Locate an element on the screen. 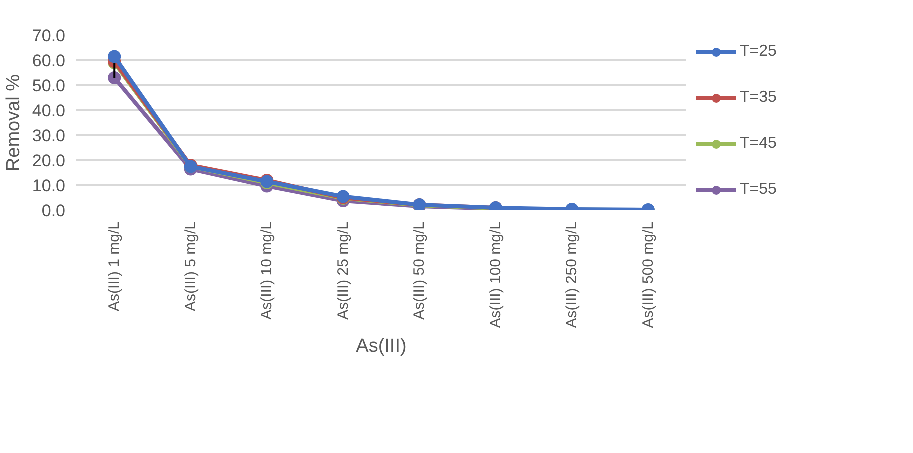  point is located at coordinates (115, 57).